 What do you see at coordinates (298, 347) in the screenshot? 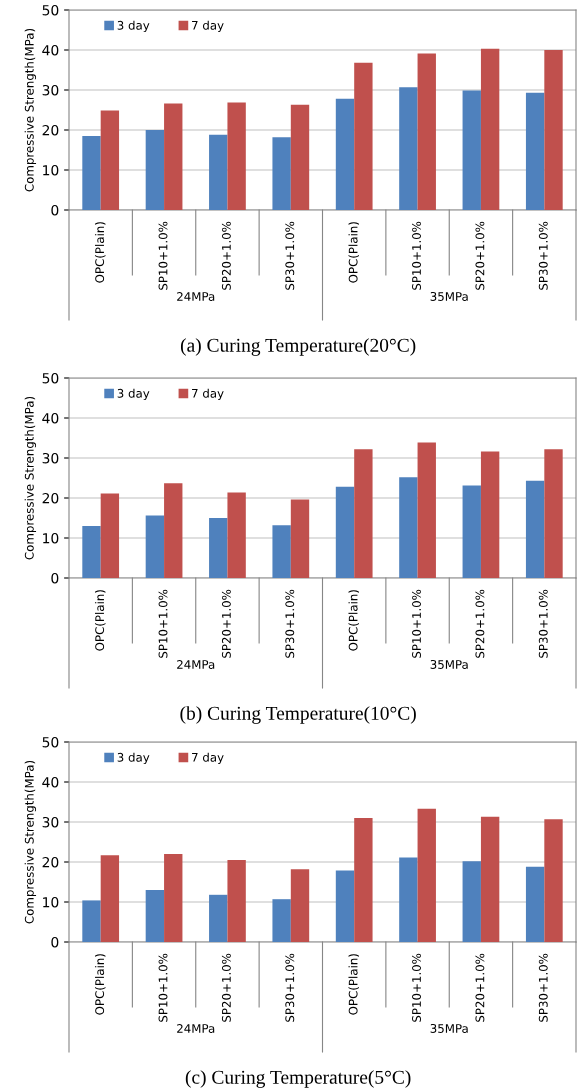
I see `text: (a) Curing Temperature(20°C)` at bounding box center [298, 347].